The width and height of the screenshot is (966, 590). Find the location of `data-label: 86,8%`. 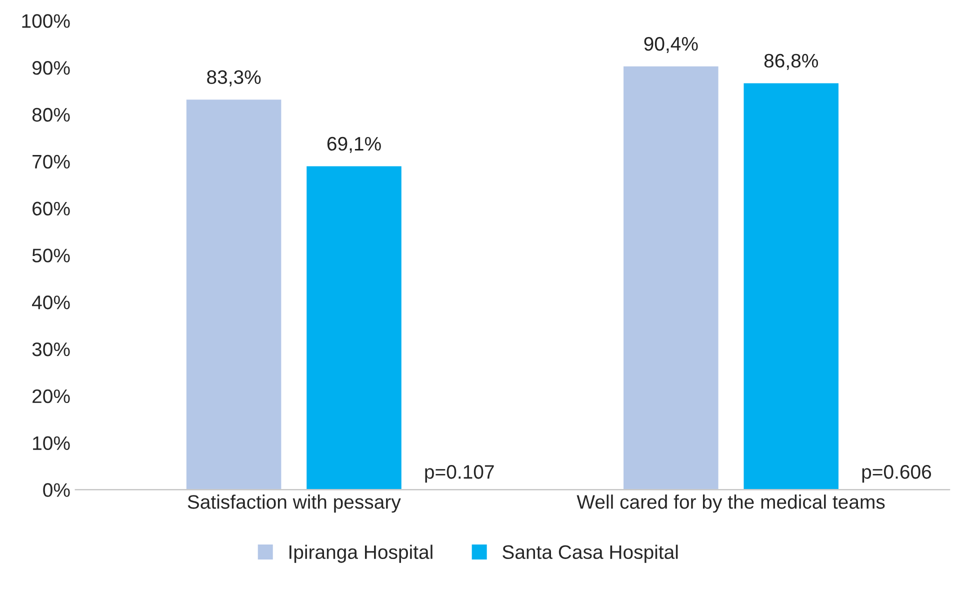

data-label: 86,8% is located at coordinates (791, 62).